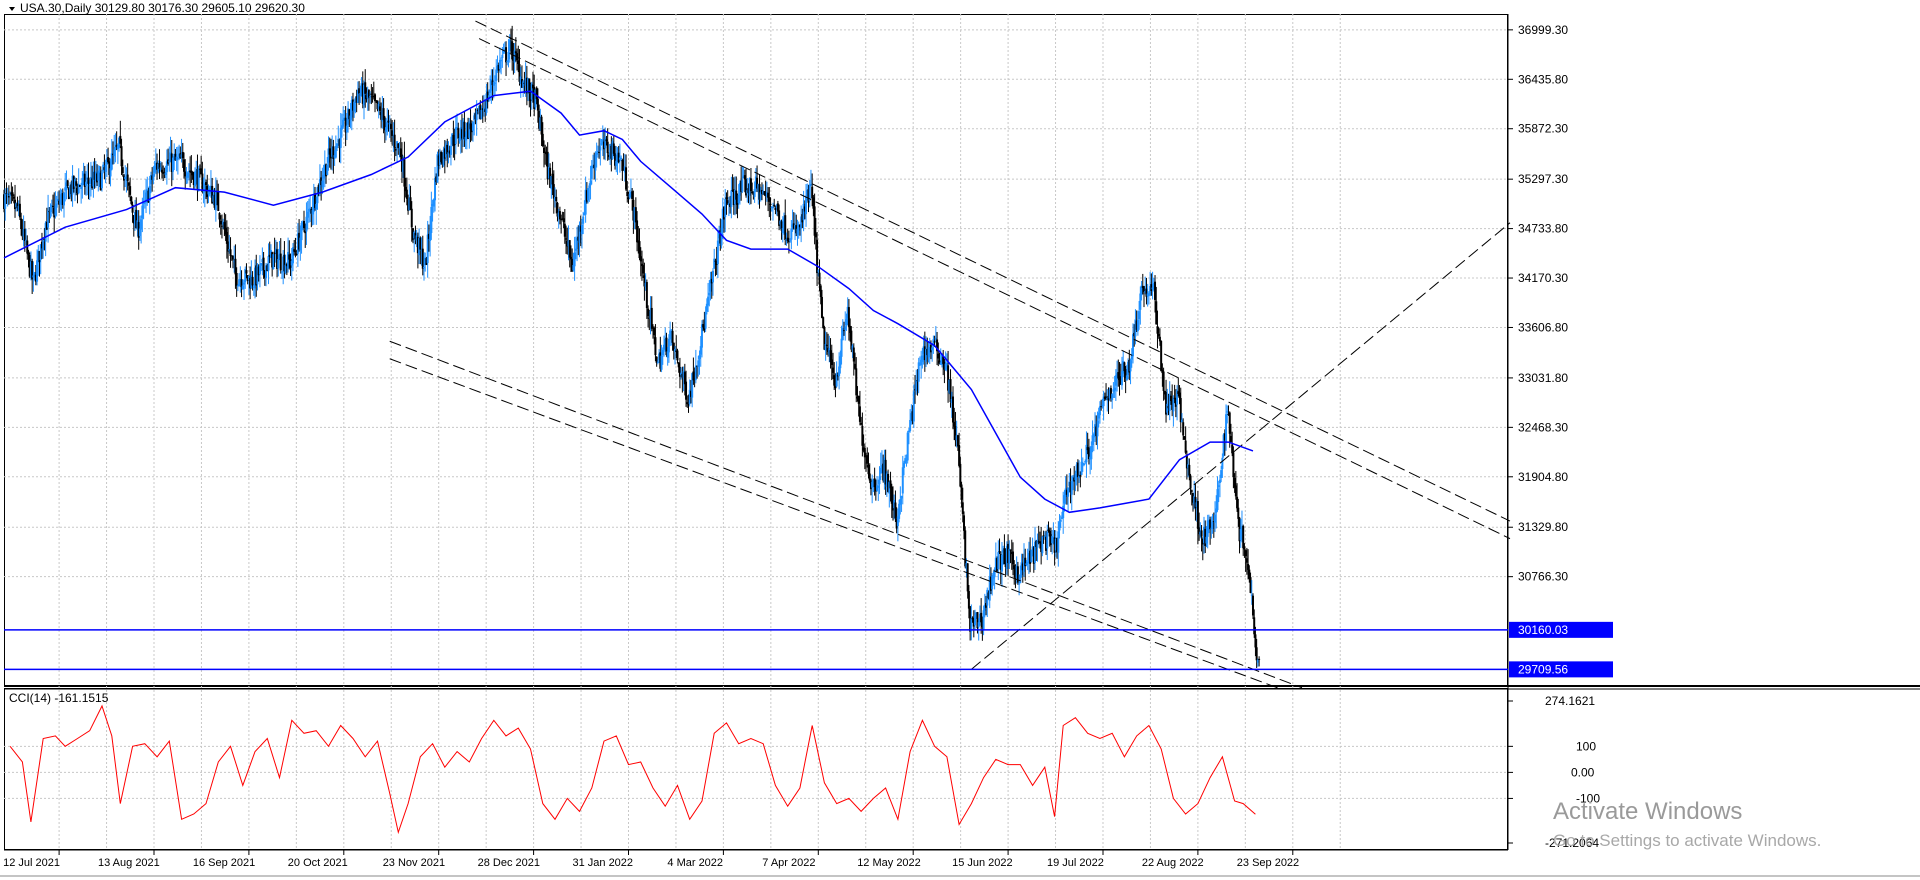  What do you see at coordinates (602, 863) in the screenshot?
I see `date-label: 31 Jan 2022` at bounding box center [602, 863].